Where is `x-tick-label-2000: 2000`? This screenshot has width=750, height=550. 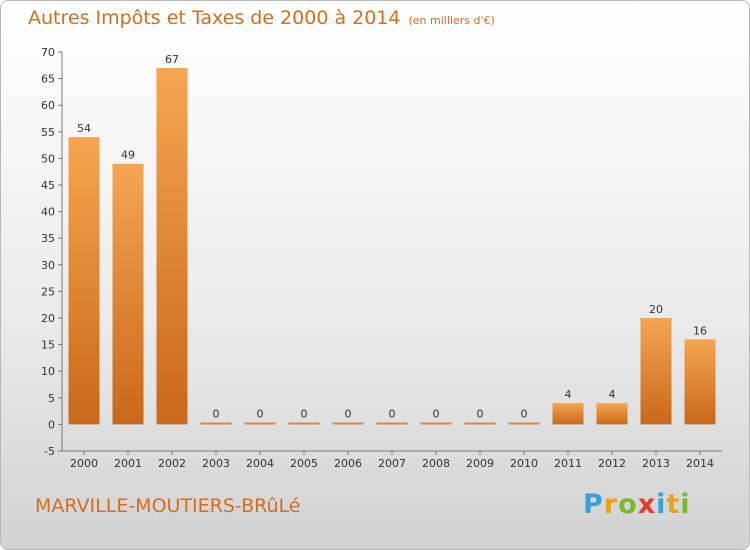 x-tick-label-2000: 2000 is located at coordinates (84, 463).